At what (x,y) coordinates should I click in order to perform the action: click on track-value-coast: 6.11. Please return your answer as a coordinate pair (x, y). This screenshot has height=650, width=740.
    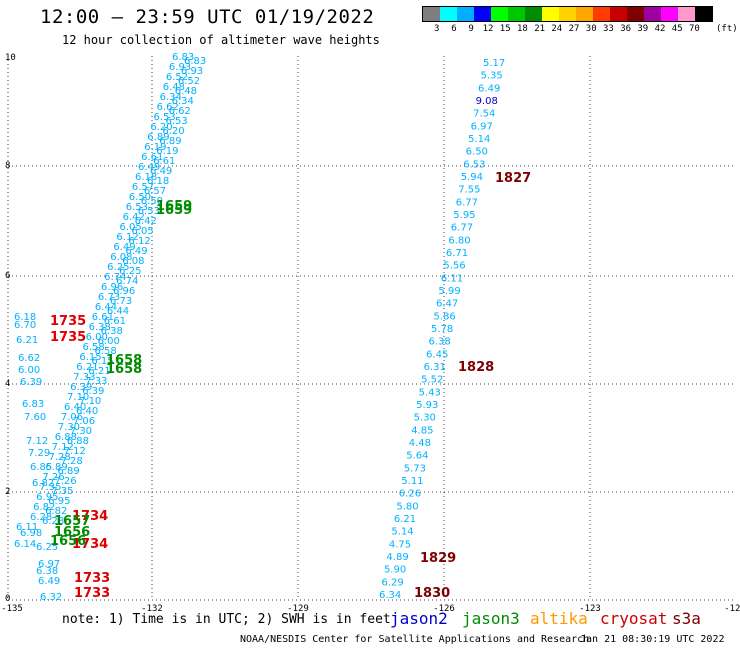
    Looking at the image, I should click on (27, 527).